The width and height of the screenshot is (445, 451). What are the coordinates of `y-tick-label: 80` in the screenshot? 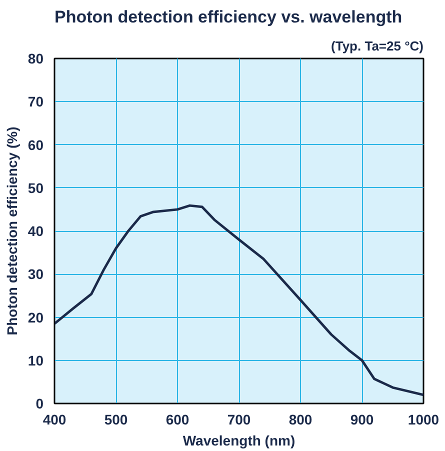 It's located at (36, 58).